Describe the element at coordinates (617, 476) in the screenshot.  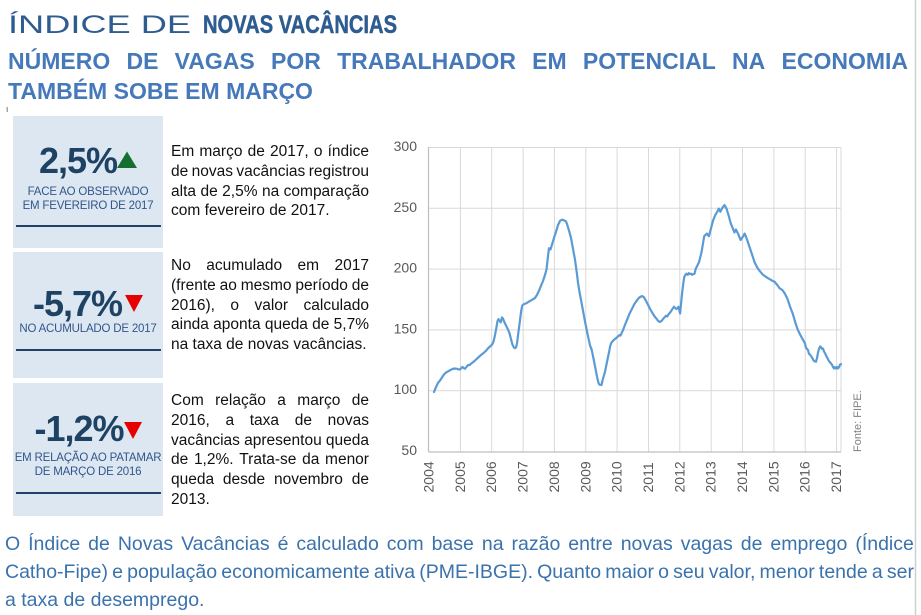
I see `svg-text: 2010` at that location.